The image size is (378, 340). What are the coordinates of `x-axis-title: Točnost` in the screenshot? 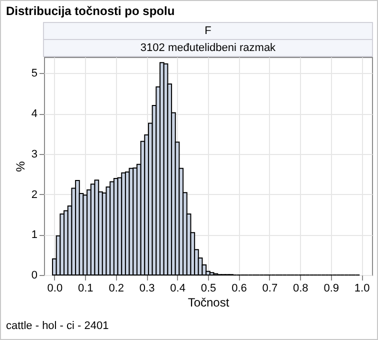 It's located at (209, 303).